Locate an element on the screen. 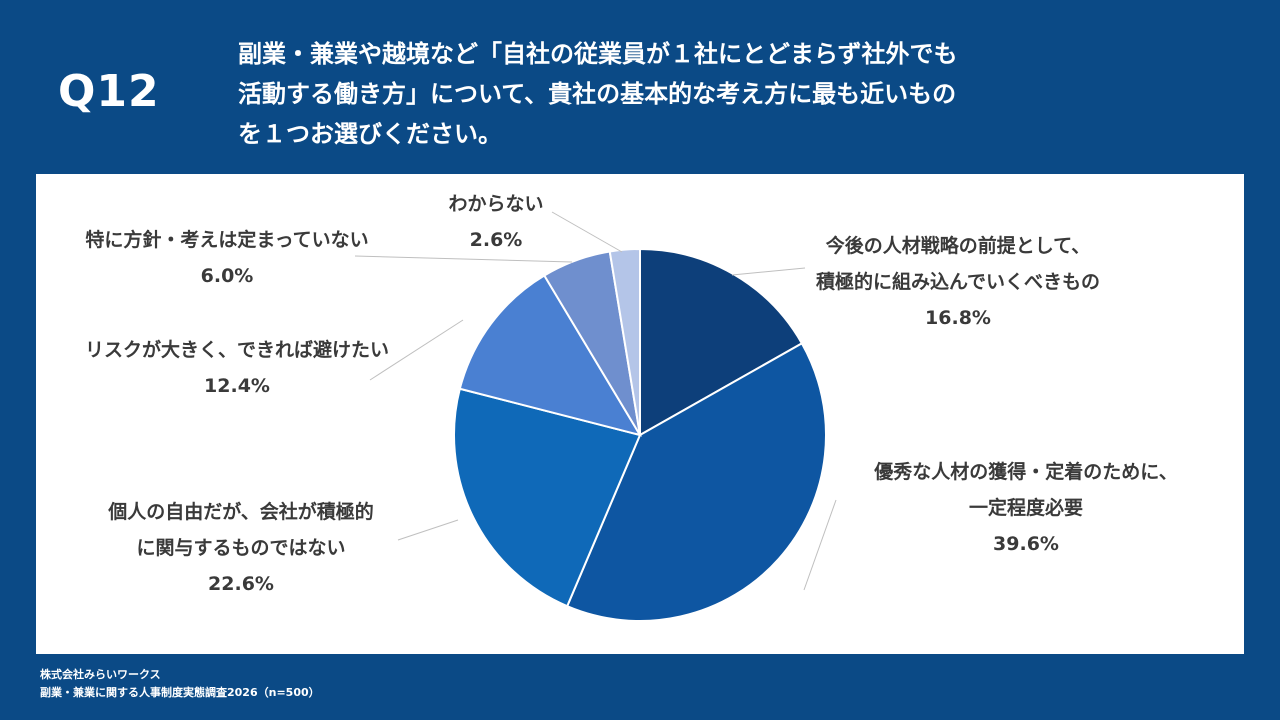 The width and height of the screenshot is (1280, 720). footer-company: 株式会社みらいワークス is located at coordinates (100, 674).